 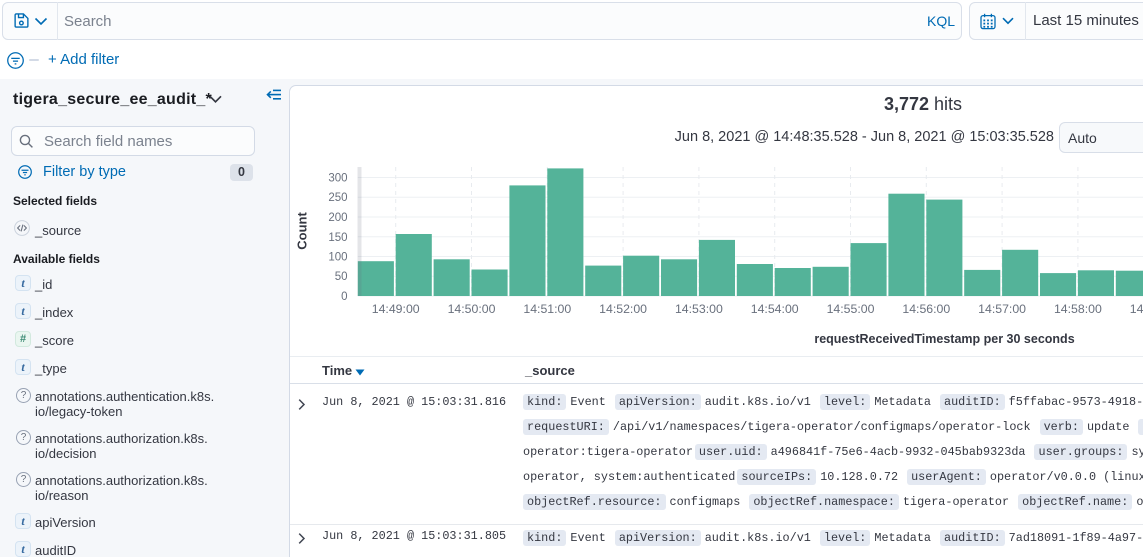 I want to click on svg-text:requestReceivedTimestamp per 3: requestReceivedTimestamp per 30 seconds, so click(x=944, y=339).